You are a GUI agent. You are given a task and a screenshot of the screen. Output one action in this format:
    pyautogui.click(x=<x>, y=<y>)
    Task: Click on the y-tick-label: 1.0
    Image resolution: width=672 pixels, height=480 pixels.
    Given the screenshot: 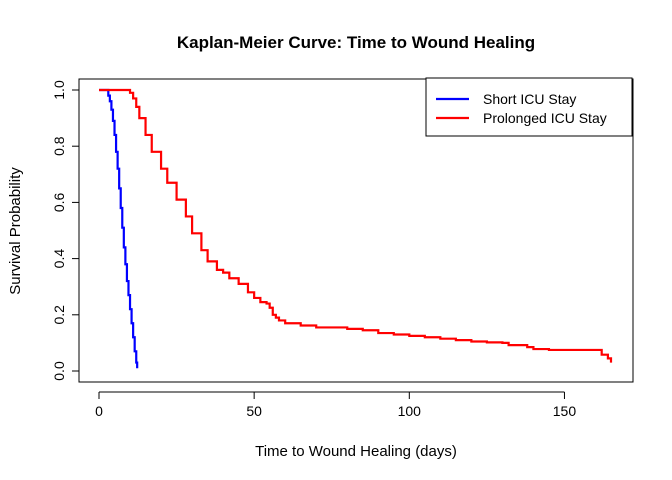 What is the action you would take?
    pyautogui.click(x=59, y=90)
    